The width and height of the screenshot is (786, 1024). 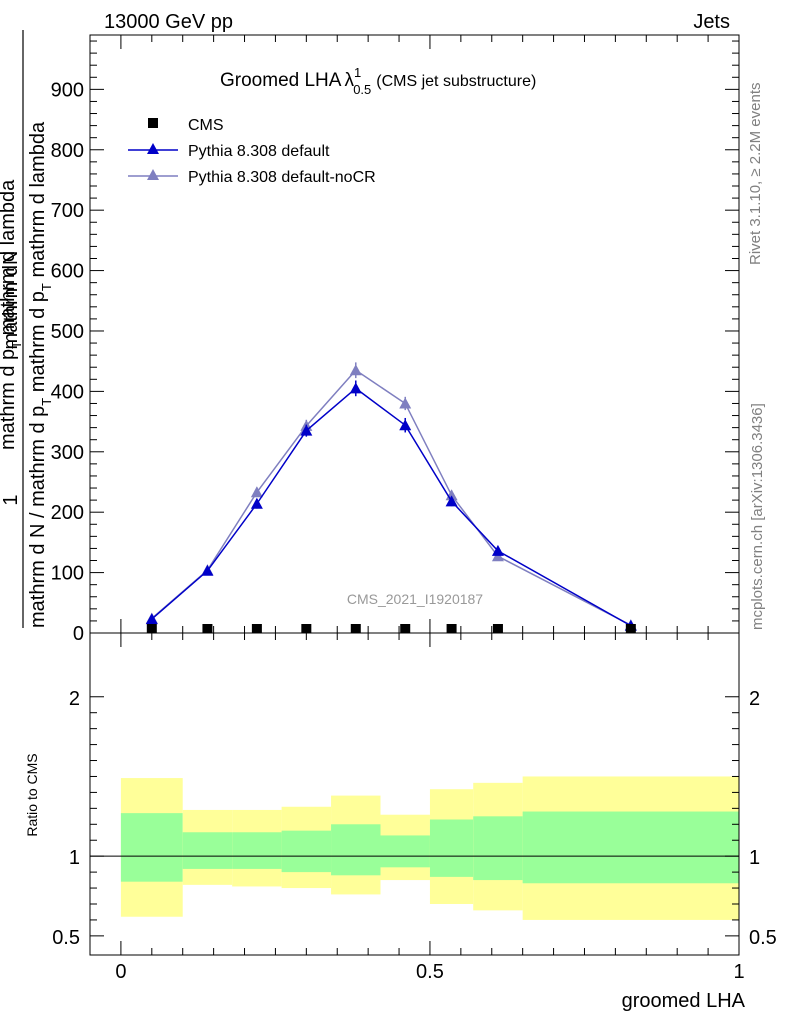 I want to click on ratio-y-tick-label: 0.5, so click(x=66, y=938).